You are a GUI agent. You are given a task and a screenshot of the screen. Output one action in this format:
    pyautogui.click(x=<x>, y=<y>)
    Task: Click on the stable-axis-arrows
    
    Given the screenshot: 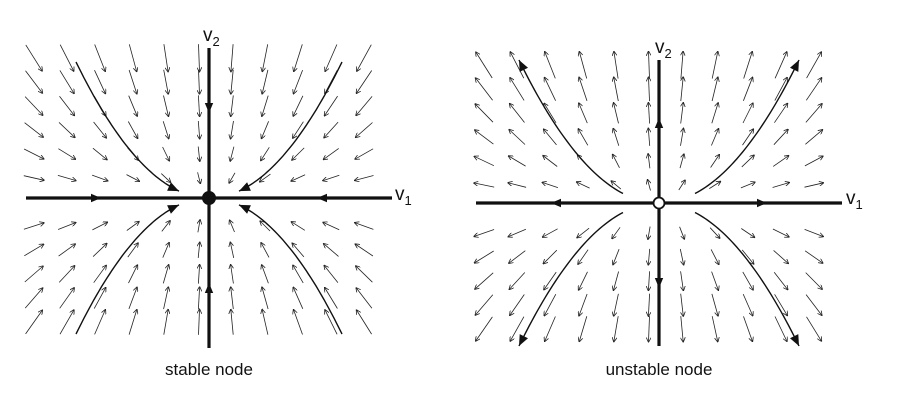 What is the action you would take?
    pyautogui.click(x=209, y=198)
    